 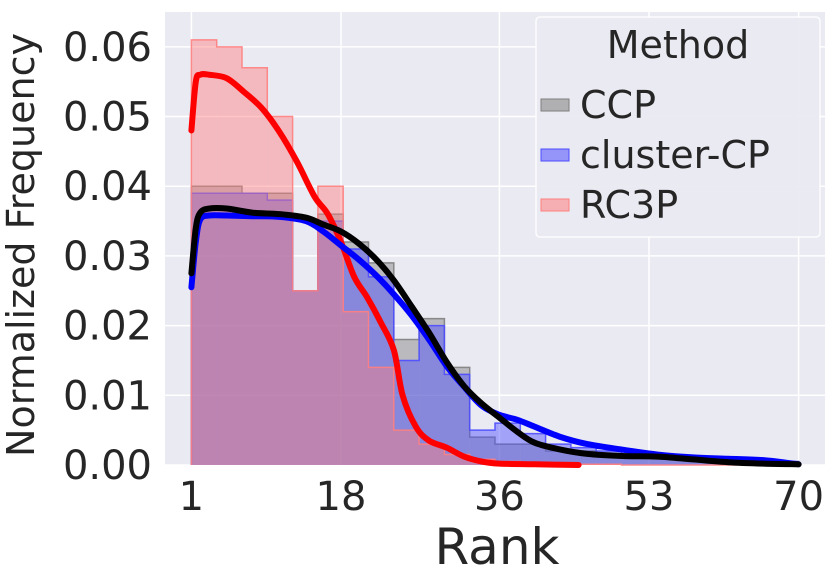 I want to click on x-tick-label-2: 36, so click(x=499, y=497).